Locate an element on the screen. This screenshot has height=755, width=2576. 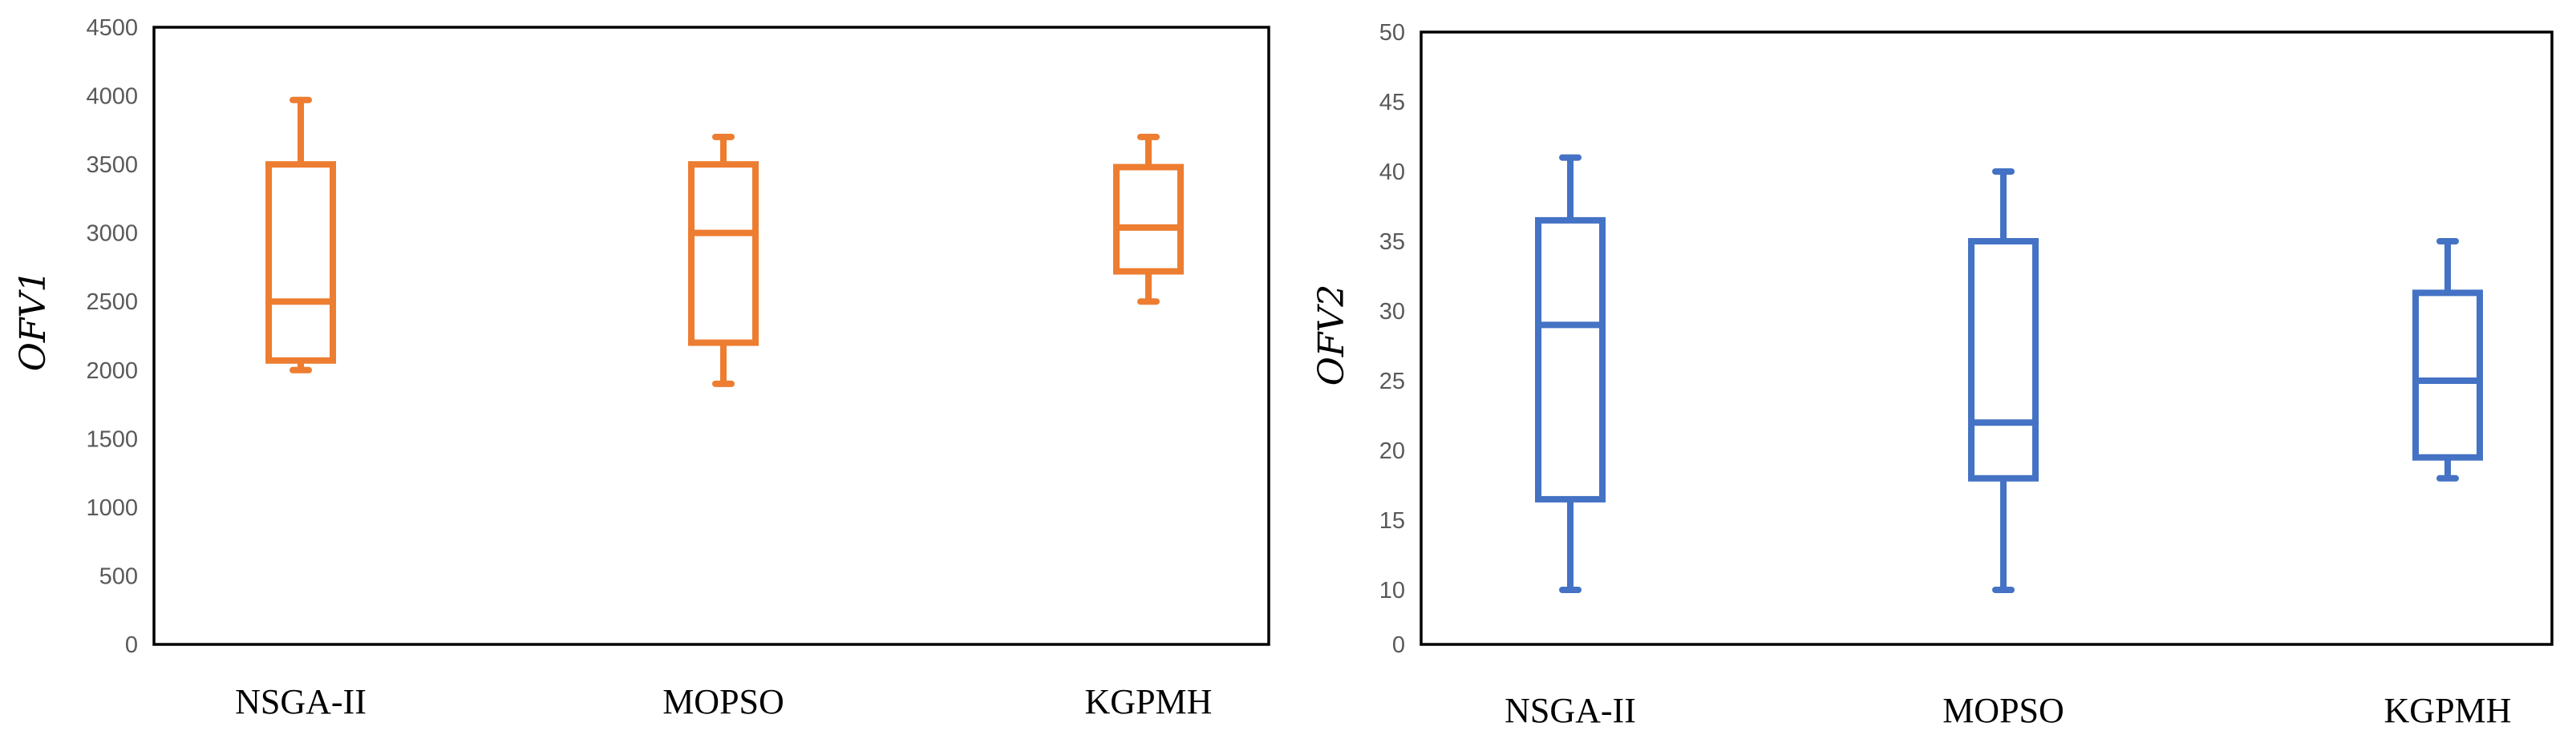
y-tick-label: 500 is located at coordinates (118, 576).